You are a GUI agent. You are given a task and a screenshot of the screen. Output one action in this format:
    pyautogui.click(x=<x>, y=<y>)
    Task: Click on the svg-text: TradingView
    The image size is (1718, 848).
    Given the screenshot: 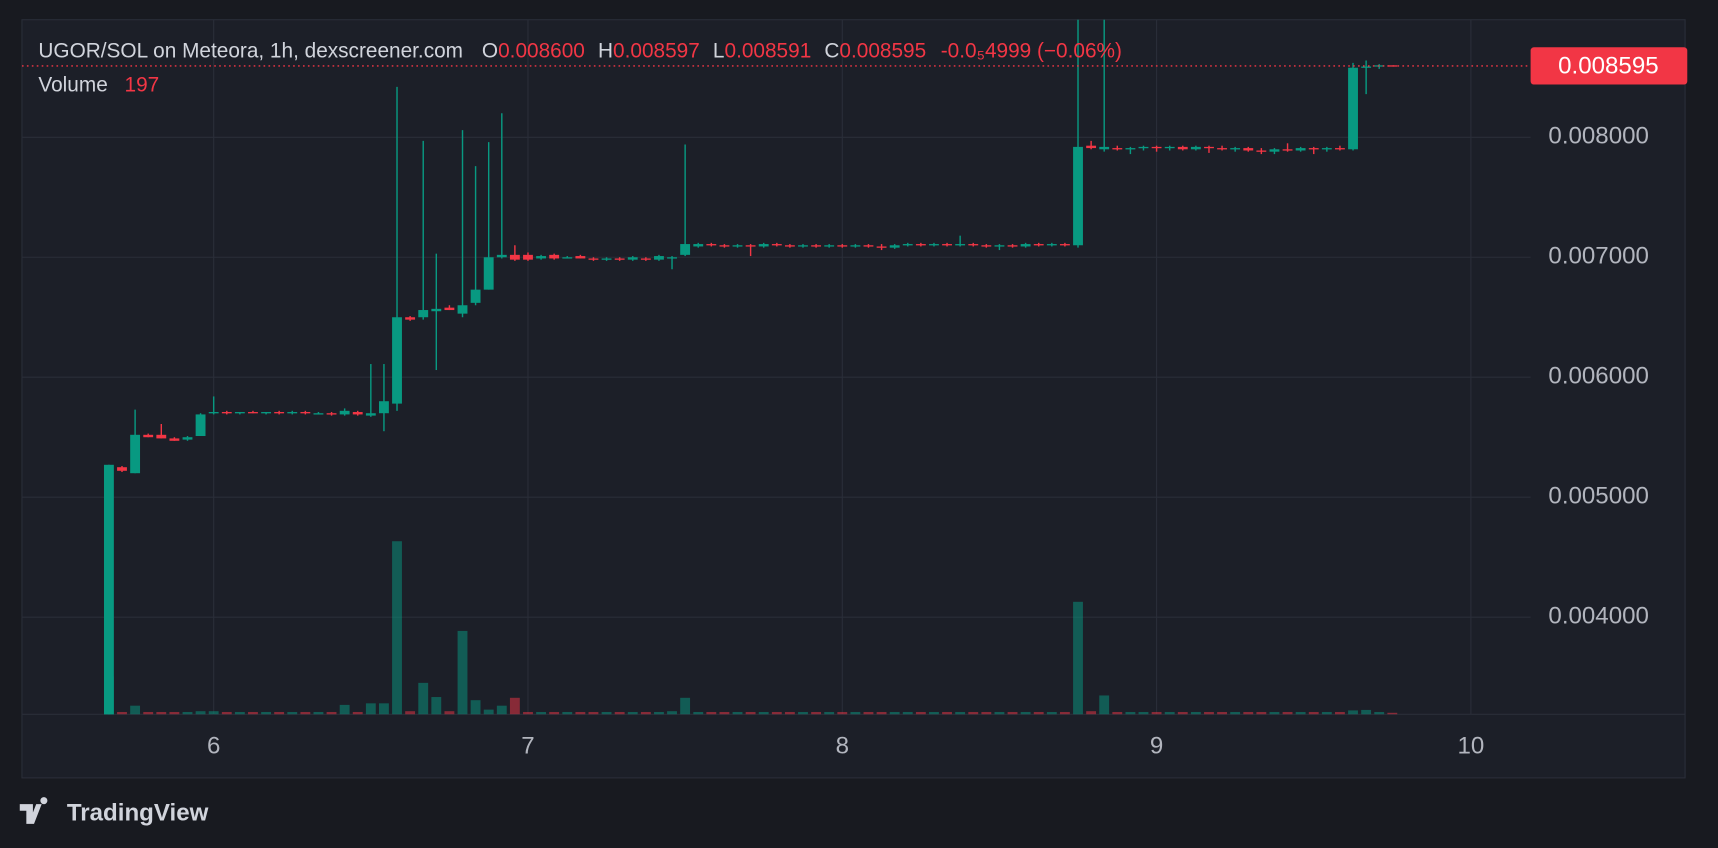 What is the action you would take?
    pyautogui.click(x=138, y=812)
    